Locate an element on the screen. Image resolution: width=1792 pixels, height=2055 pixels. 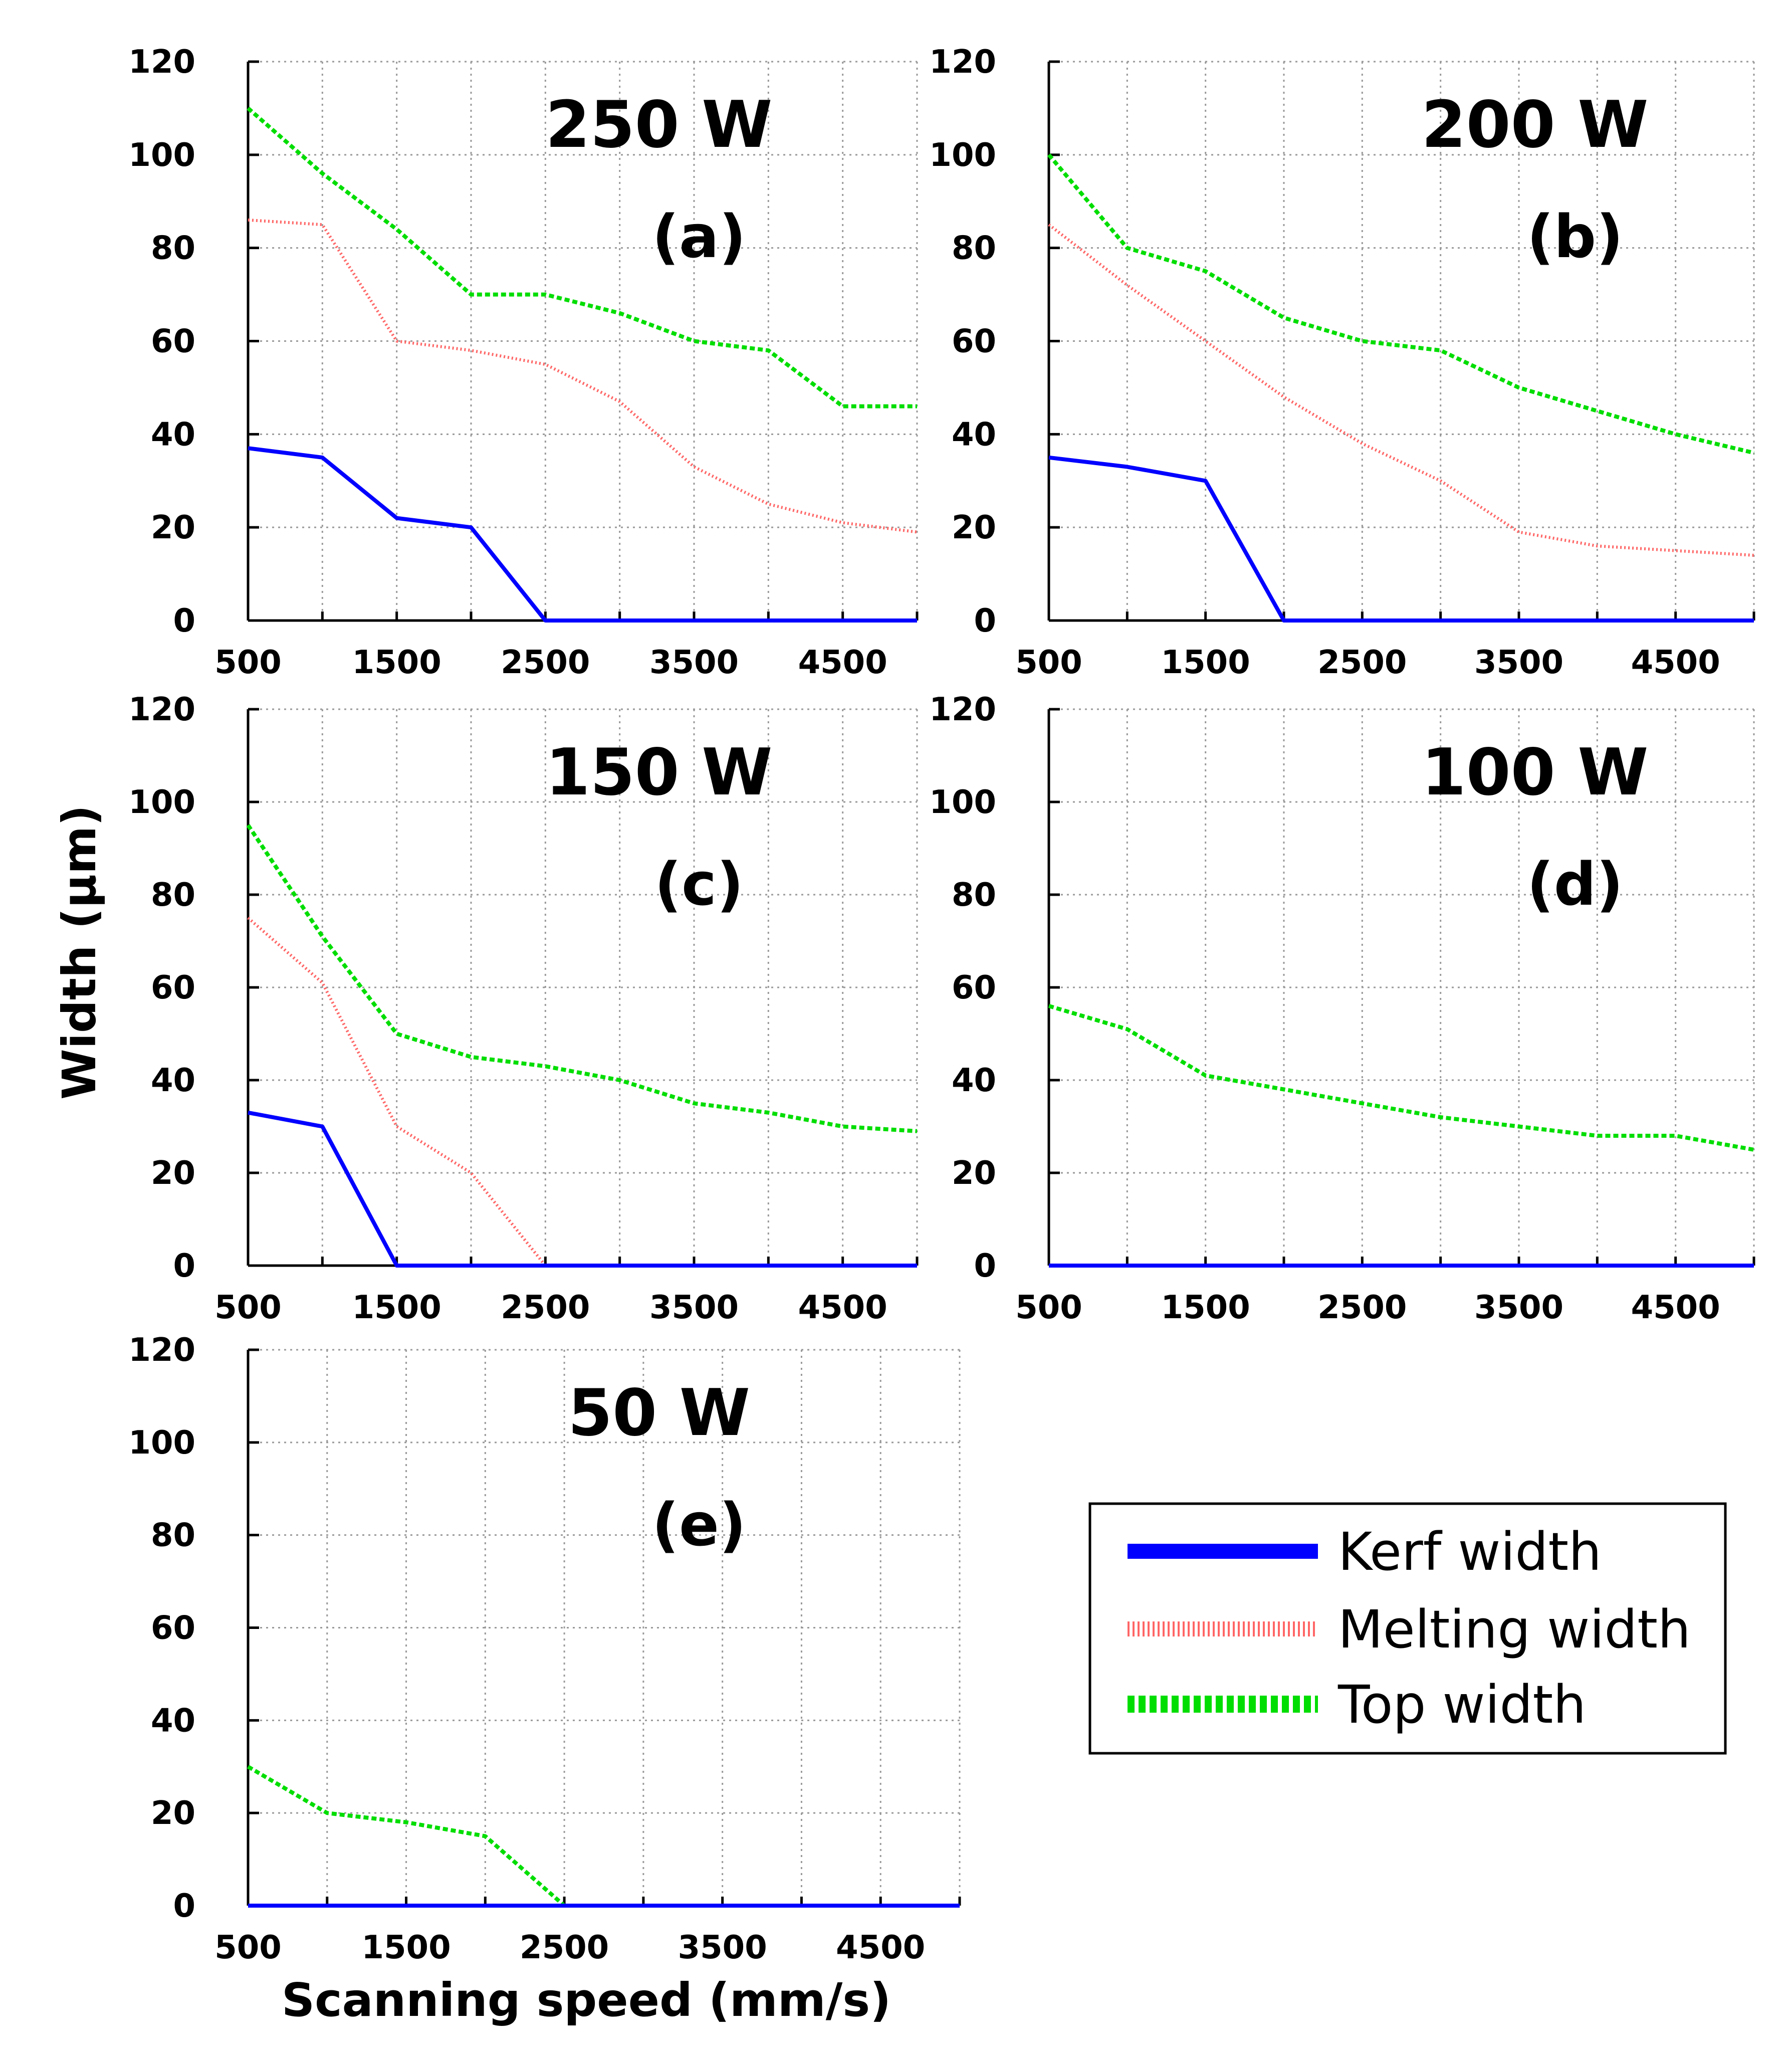
panel-power-title: 150 W is located at coordinates (659, 772).